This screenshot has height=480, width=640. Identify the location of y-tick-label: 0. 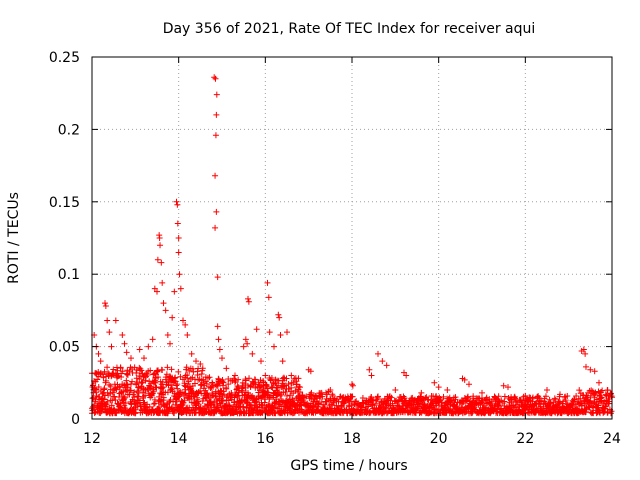
(75, 420).